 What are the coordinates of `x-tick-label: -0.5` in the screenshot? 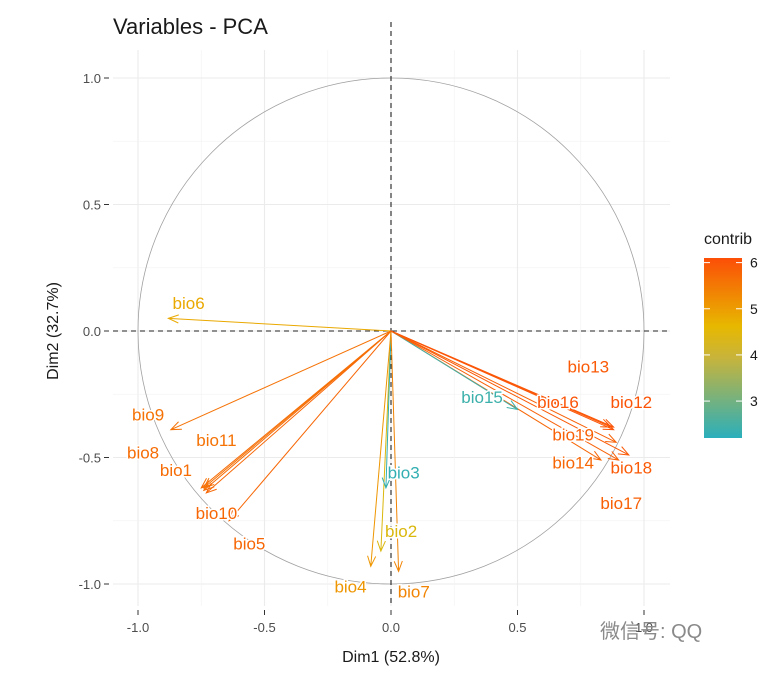 It's located at (264, 627).